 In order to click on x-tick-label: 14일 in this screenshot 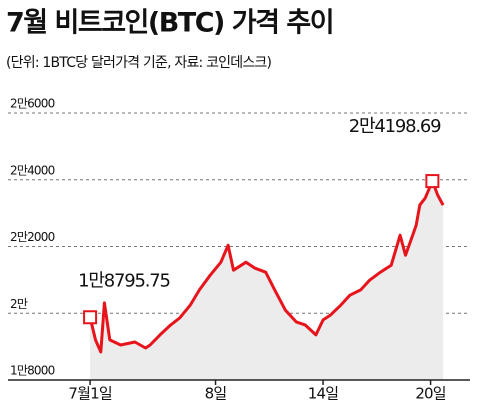, I will do `click(323, 394)`.